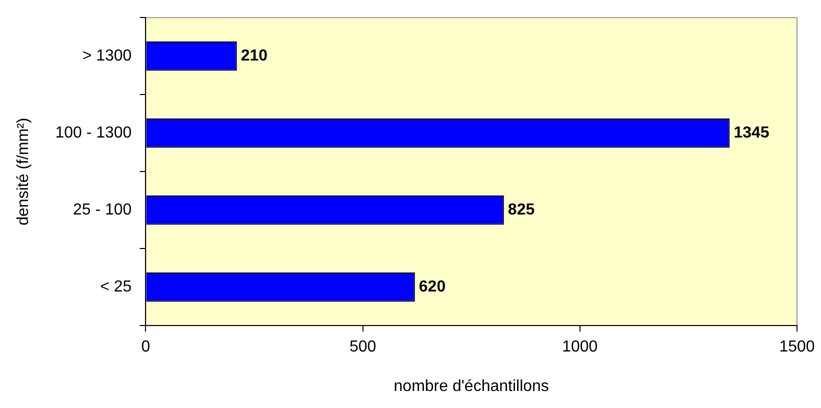  What do you see at coordinates (107, 56) in the screenshot?
I see `y-tick-label: > 1300` at bounding box center [107, 56].